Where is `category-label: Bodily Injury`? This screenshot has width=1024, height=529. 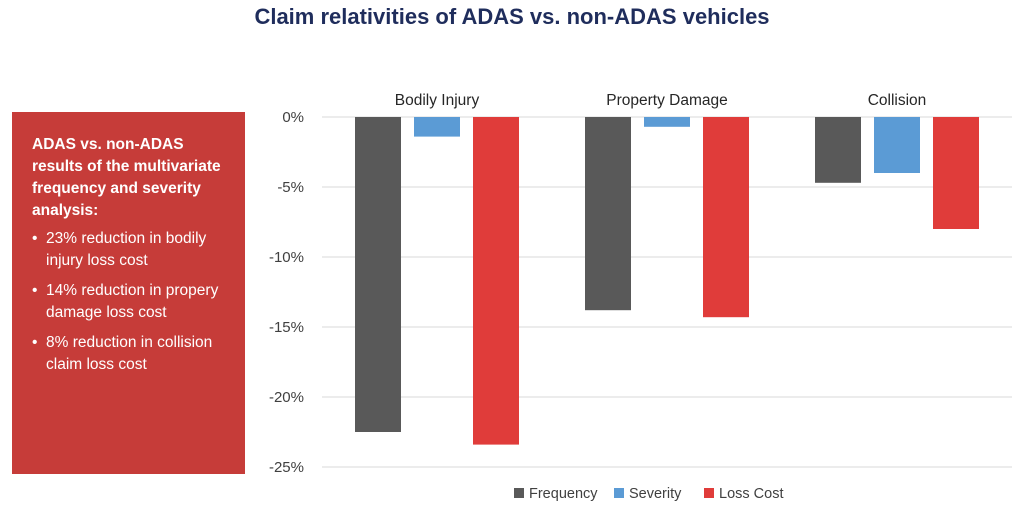 category-label: Bodily Injury is located at coordinates (437, 100).